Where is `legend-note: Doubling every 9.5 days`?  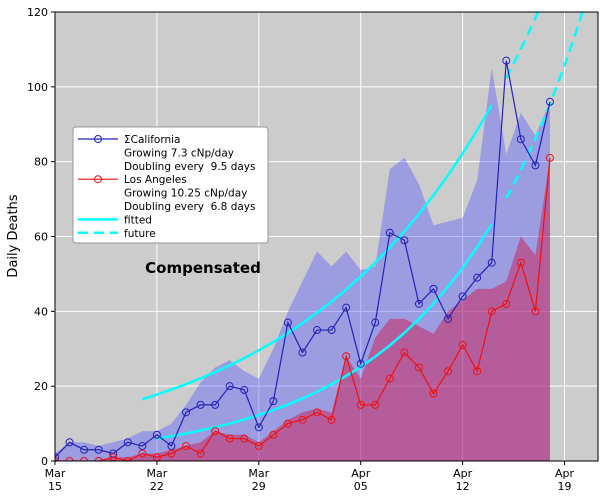
legend-note: Doubling every 9.5 days is located at coordinates (189, 167).